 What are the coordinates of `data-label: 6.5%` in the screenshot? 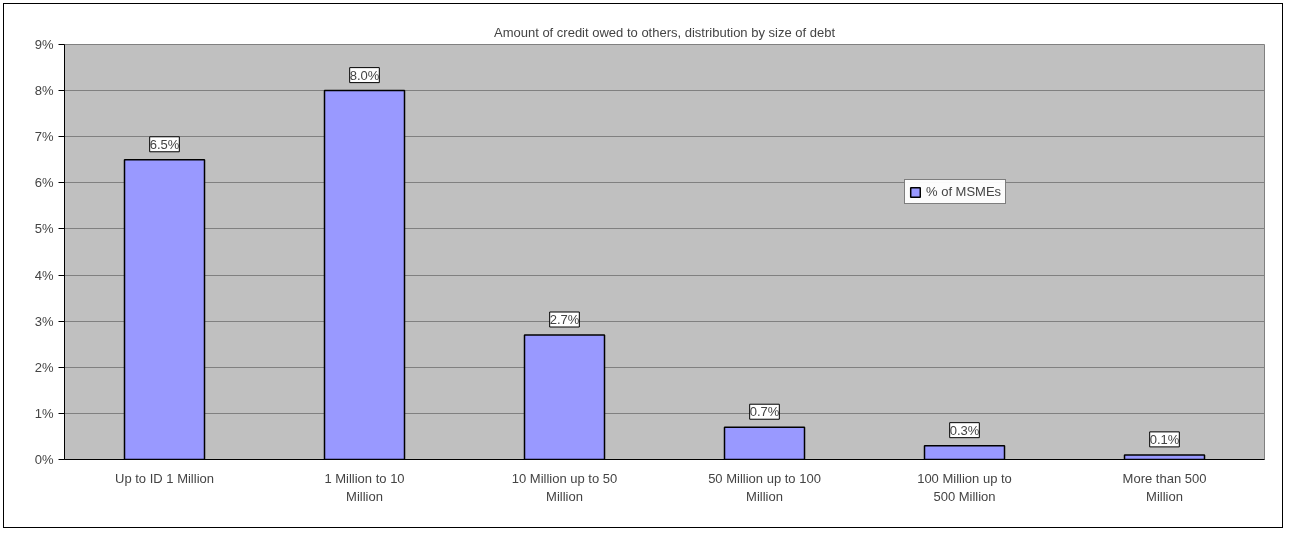 It's located at (164, 144).